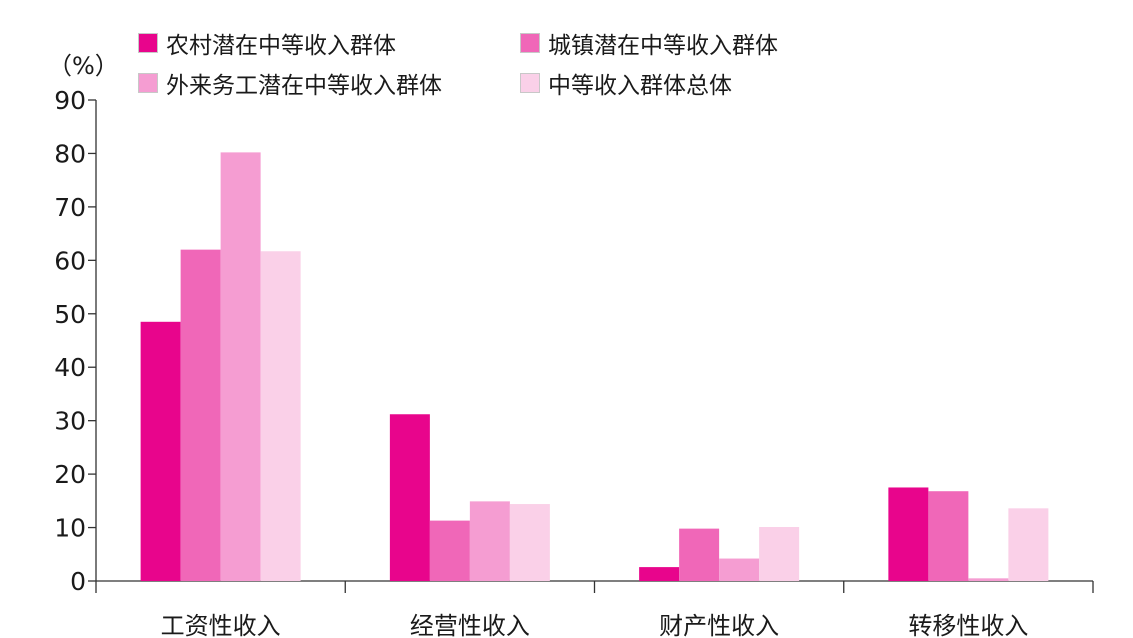 This screenshot has height=638, width=1133. Describe the element at coordinates (968, 625) in the screenshot. I see `x-tick-label-3: 转移性收入` at that location.